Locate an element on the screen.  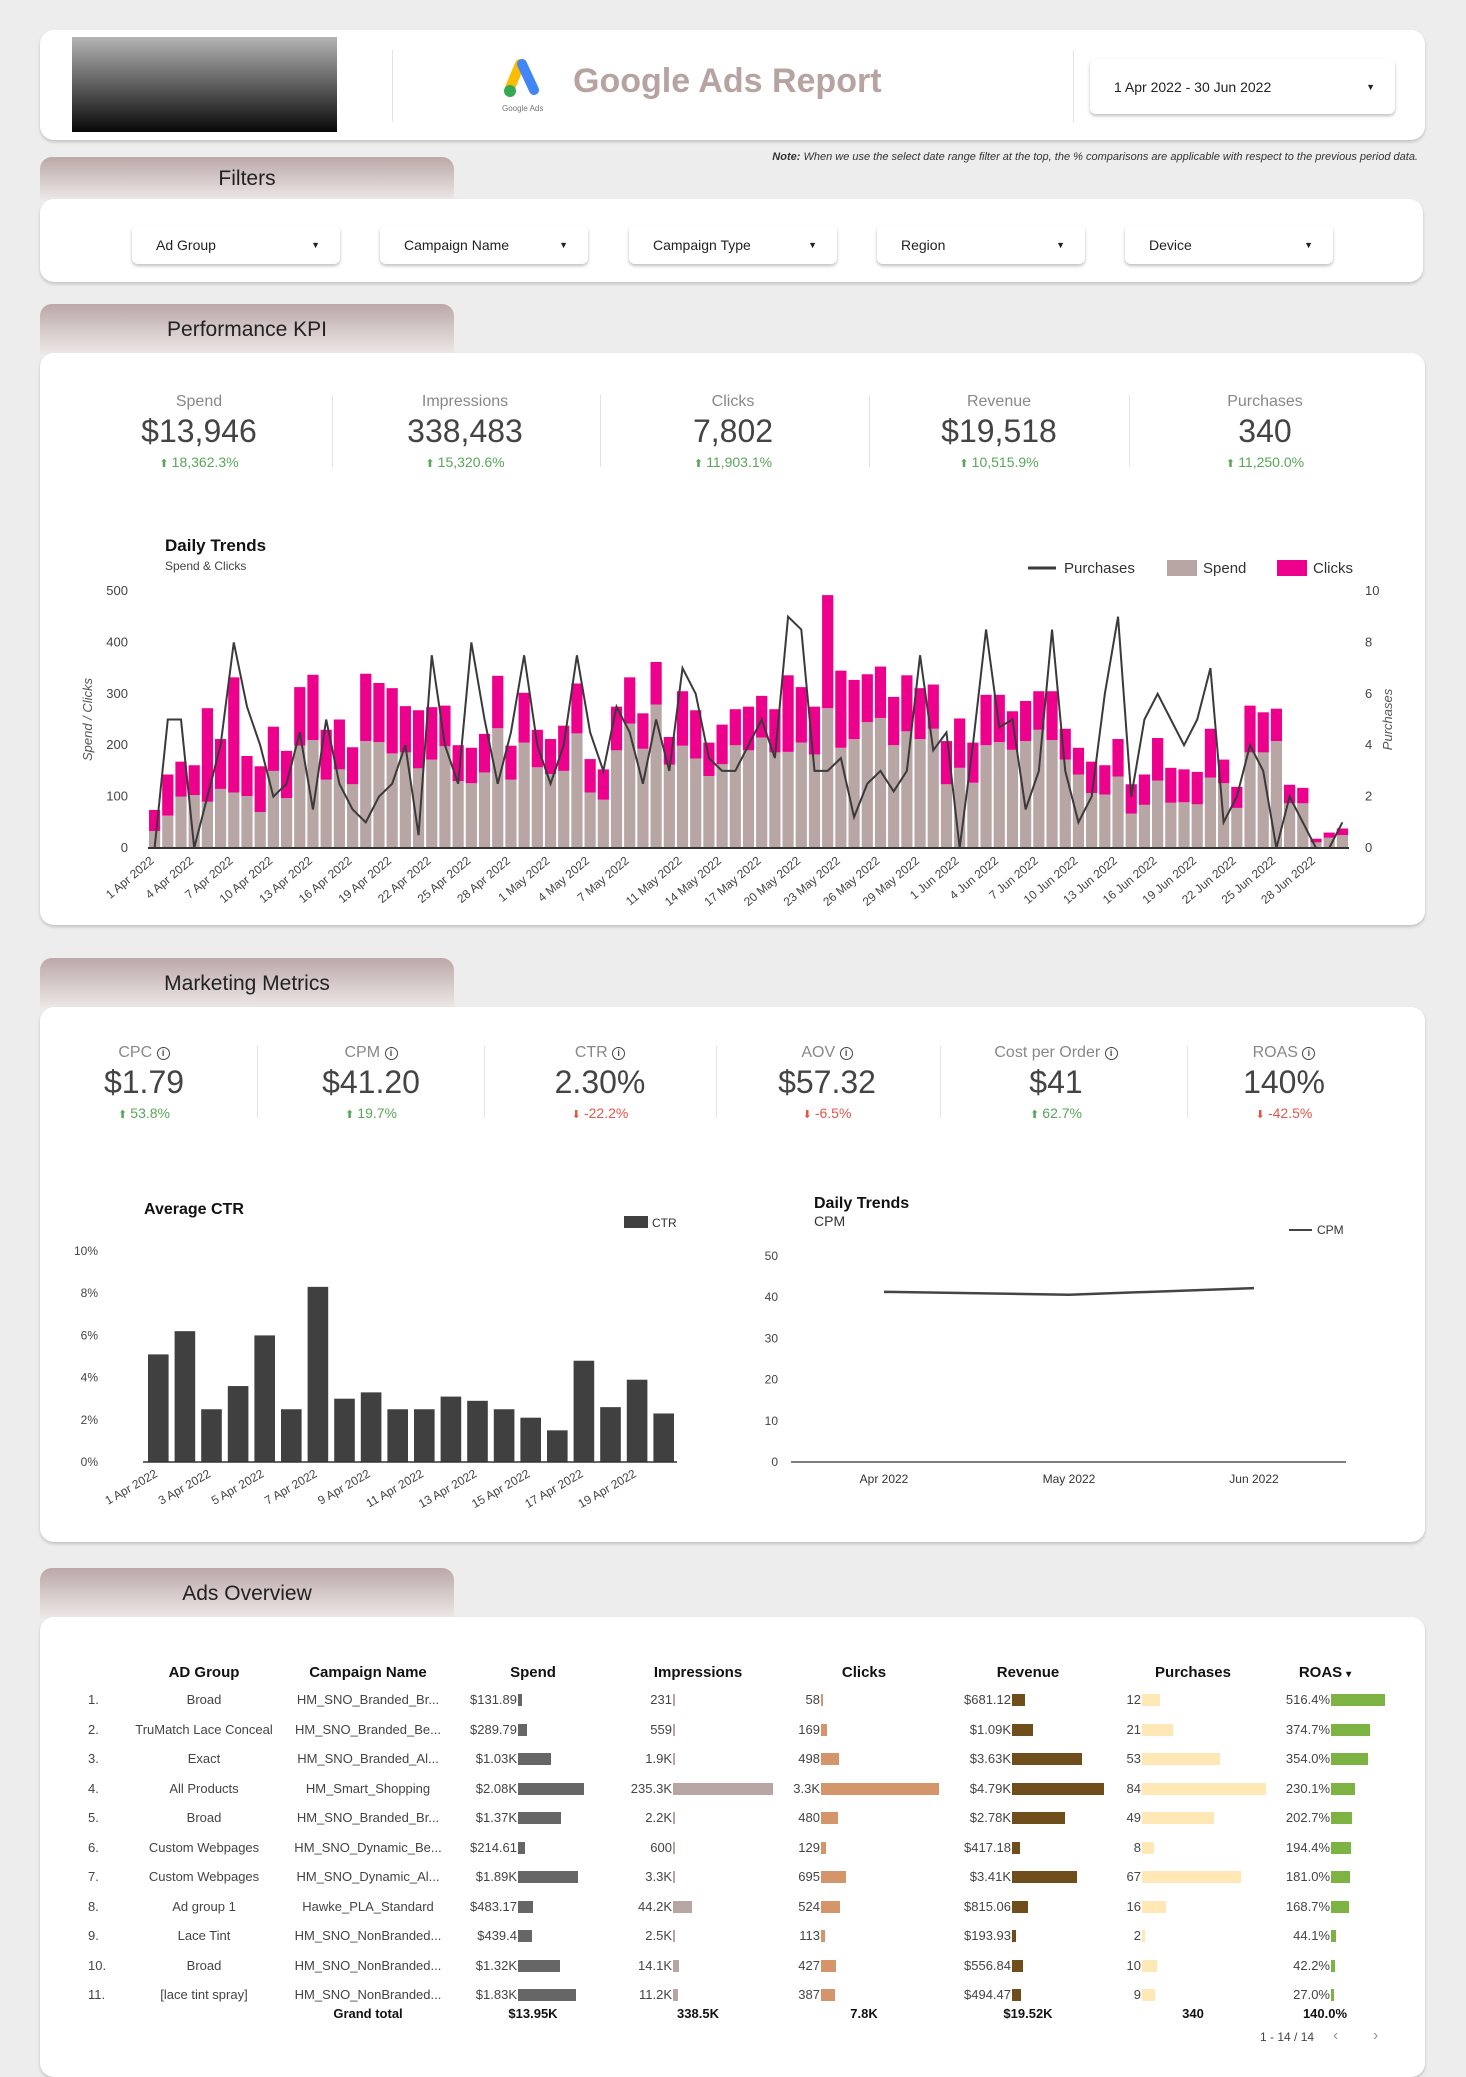
y-tick-label: 2% is located at coordinates (90, 1420).